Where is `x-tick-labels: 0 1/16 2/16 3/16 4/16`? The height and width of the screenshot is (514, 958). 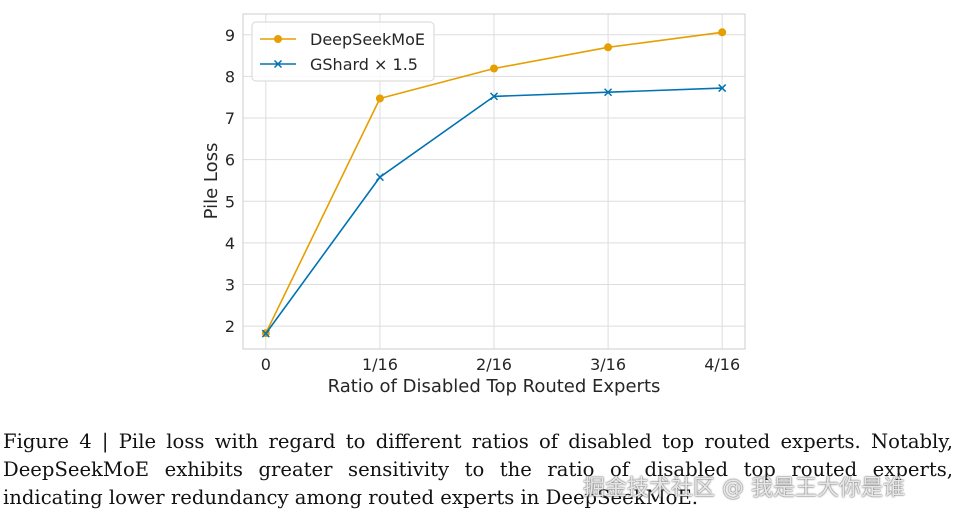
x-tick-labels: 0 1/16 2/16 3/16 4/16 is located at coordinates (500, 364).